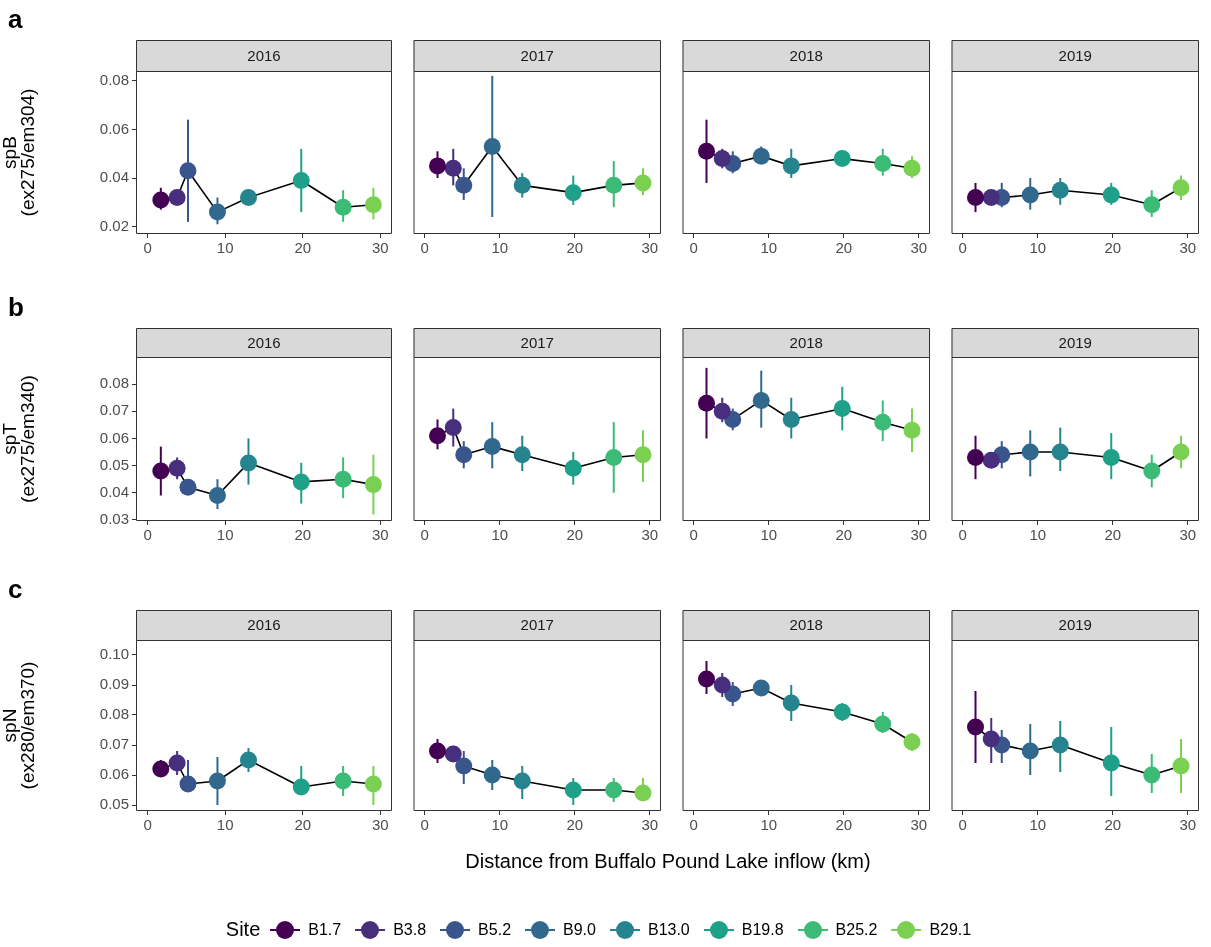 This screenshot has height=947, width=1211. I want to click on legend-label: B25.2, so click(856, 929).